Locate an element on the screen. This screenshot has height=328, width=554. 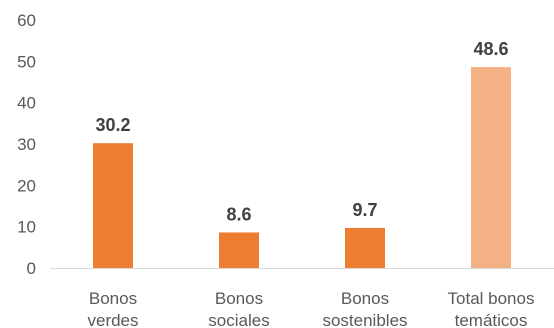
y-tick-label: 0 is located at coordinates (31, 268).